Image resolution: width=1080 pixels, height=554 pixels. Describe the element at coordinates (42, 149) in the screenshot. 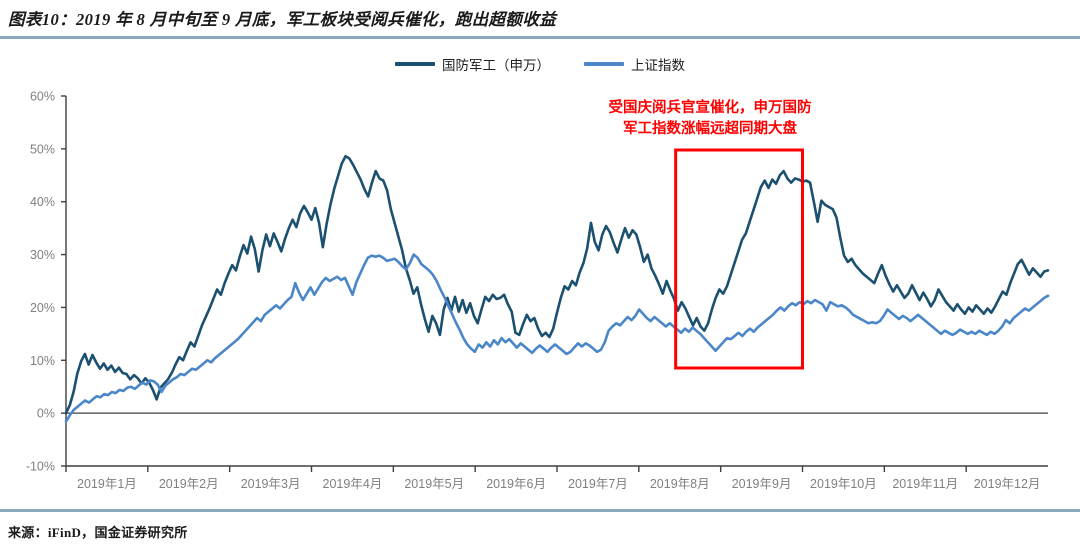

I see `y-tick-label: 50%` at that location.